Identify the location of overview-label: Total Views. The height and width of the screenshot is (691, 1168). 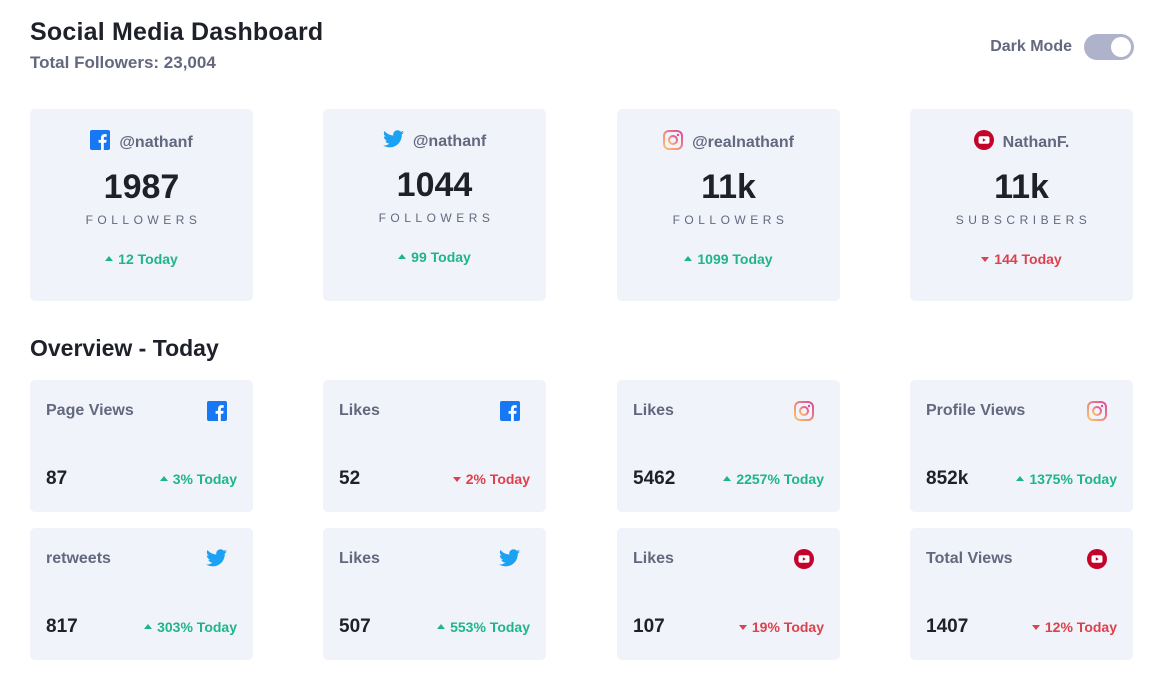
(969, 558).